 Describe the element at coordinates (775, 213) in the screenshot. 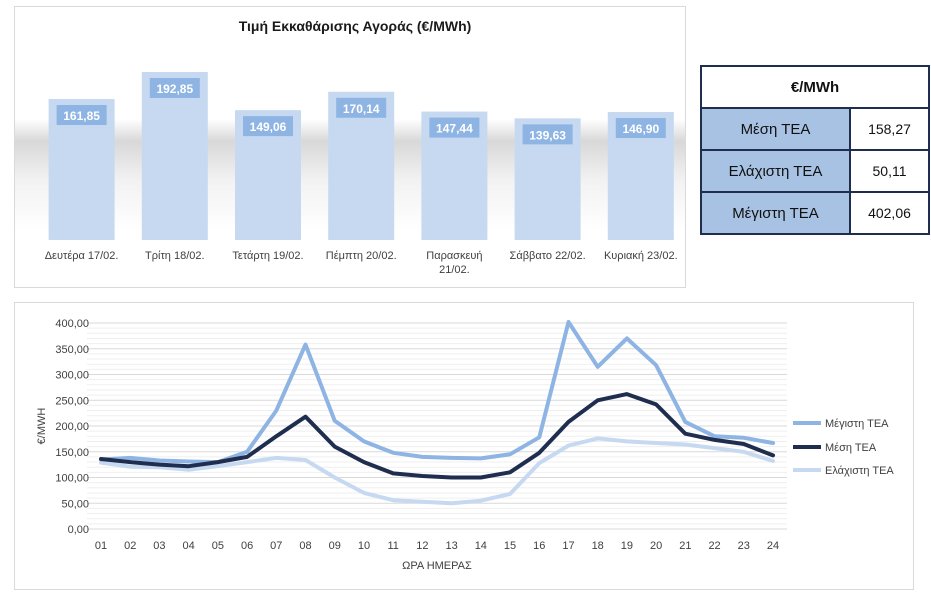

I see `stats-label-max: Μέγιστη ΤΕΑ` at that location.